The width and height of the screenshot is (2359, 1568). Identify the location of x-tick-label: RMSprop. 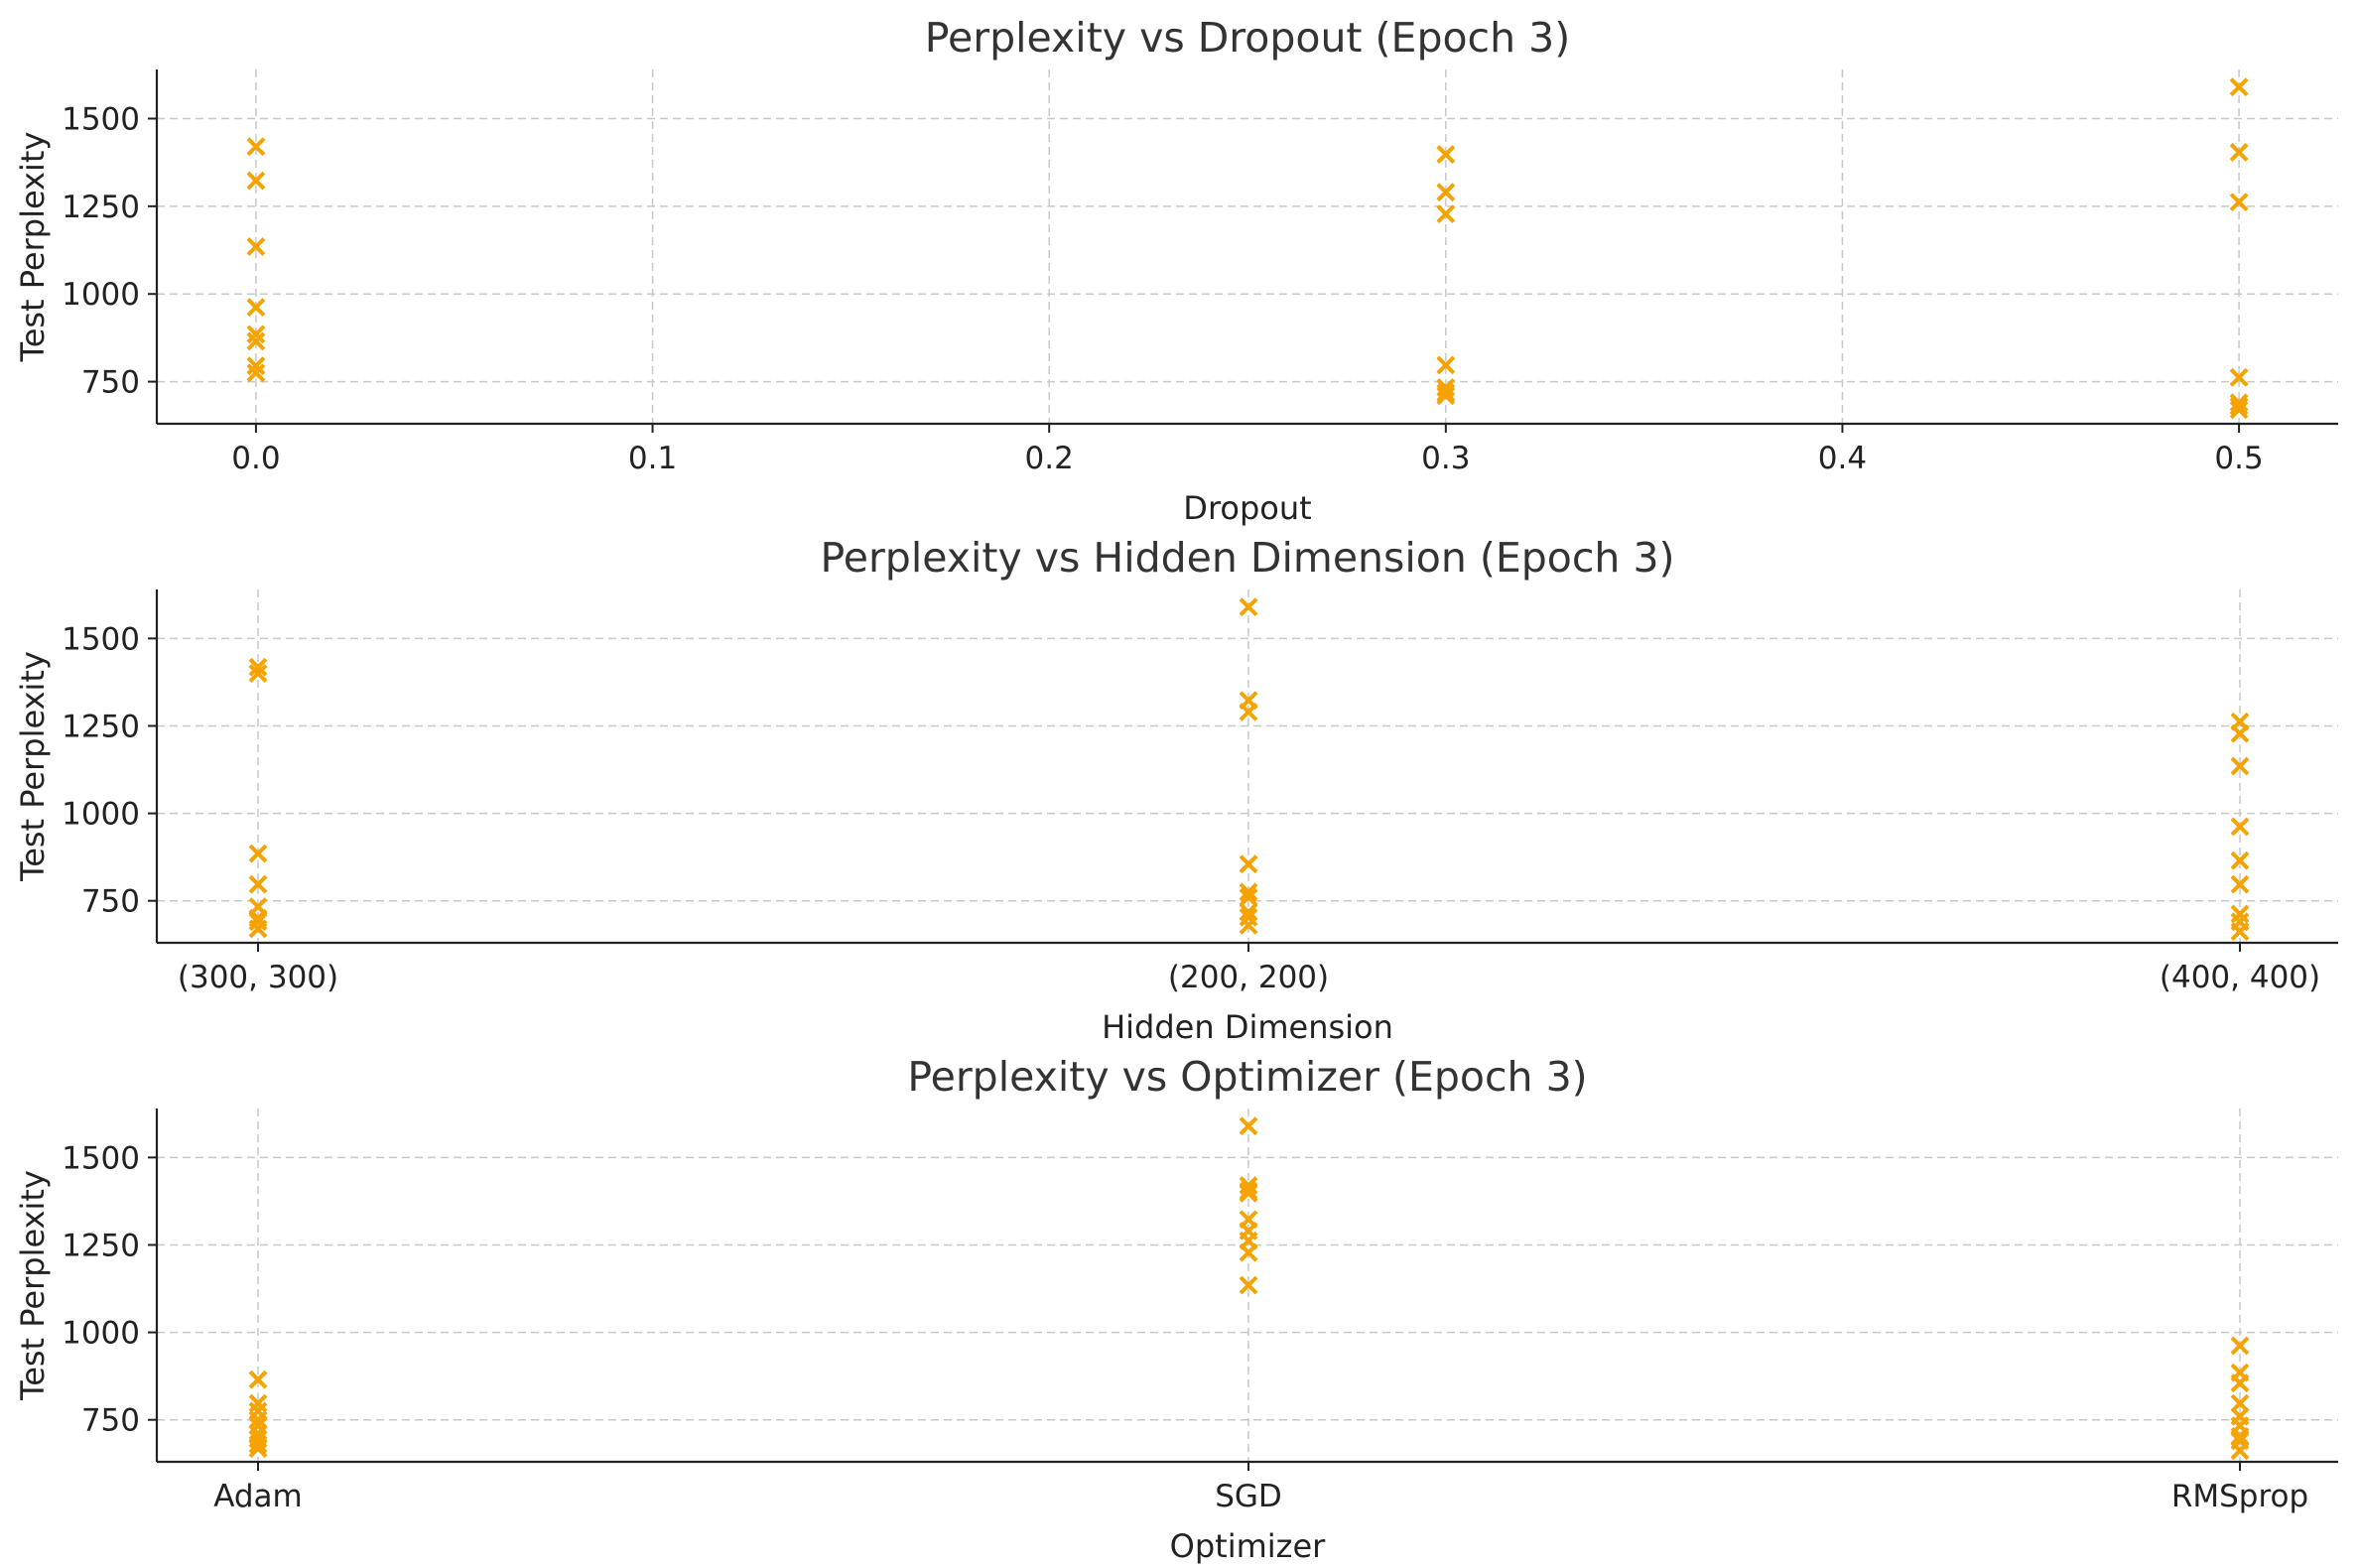
(2239, 1496).